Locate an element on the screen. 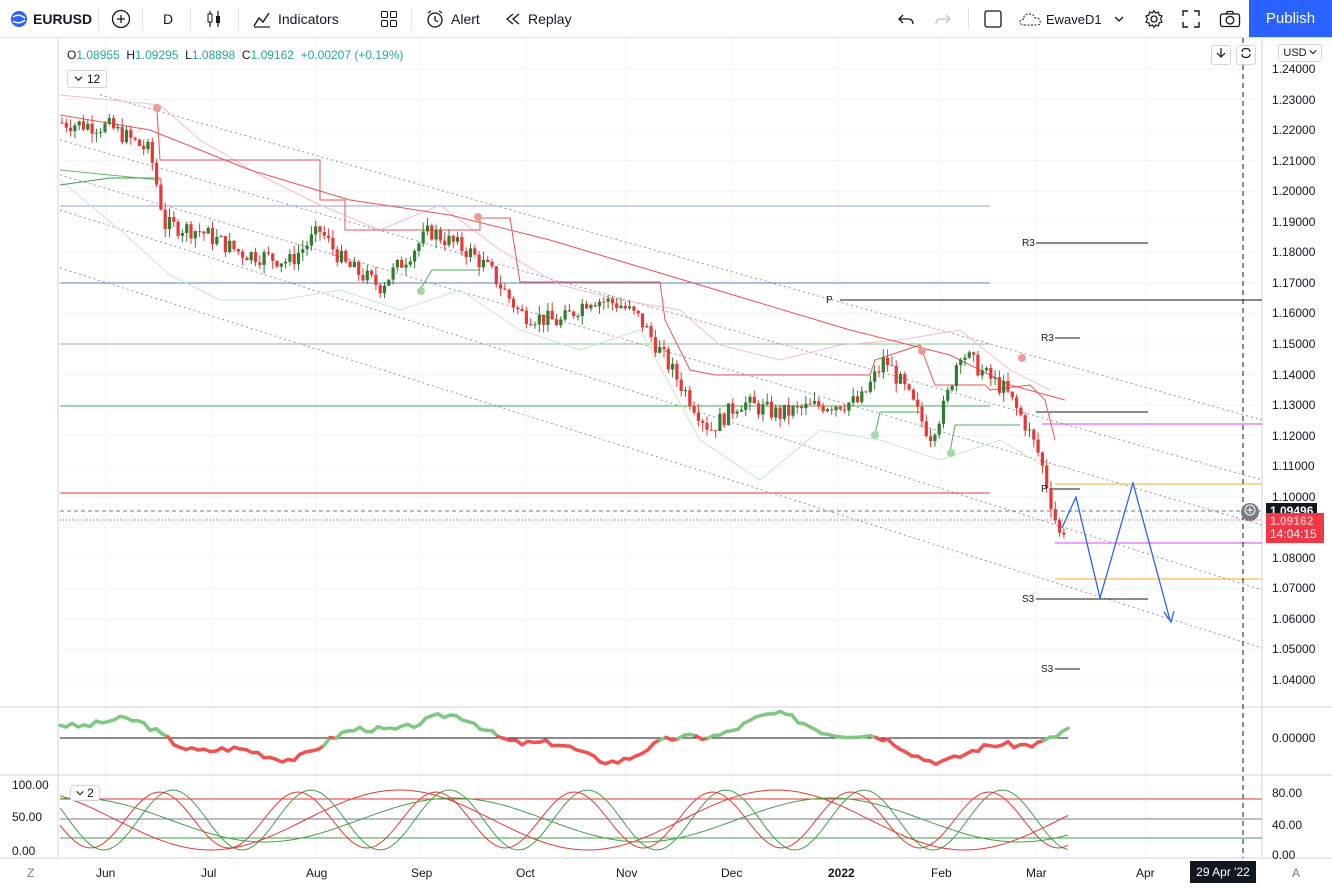 The height and width of the screenshot is (889, 1332). symbol-search-button: EURUSD is located at coordinates (51, 19).